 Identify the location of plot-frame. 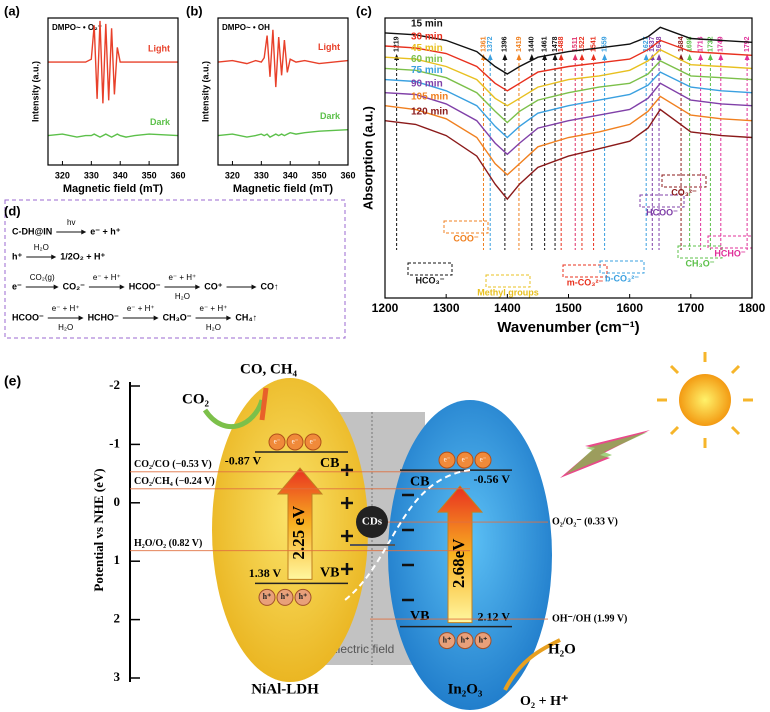
(113, 91).